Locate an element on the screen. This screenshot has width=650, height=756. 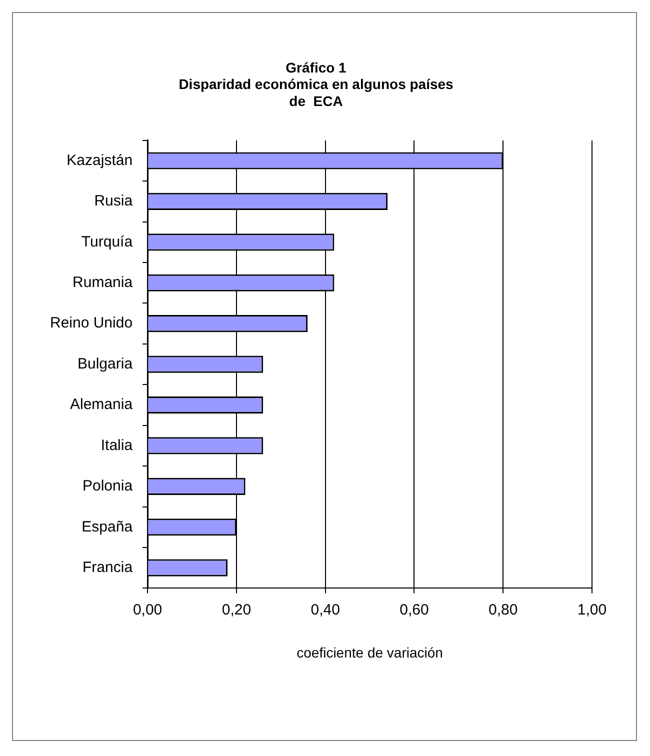
y-tick-label: Bulgaria is located at coordinates (106, 363).